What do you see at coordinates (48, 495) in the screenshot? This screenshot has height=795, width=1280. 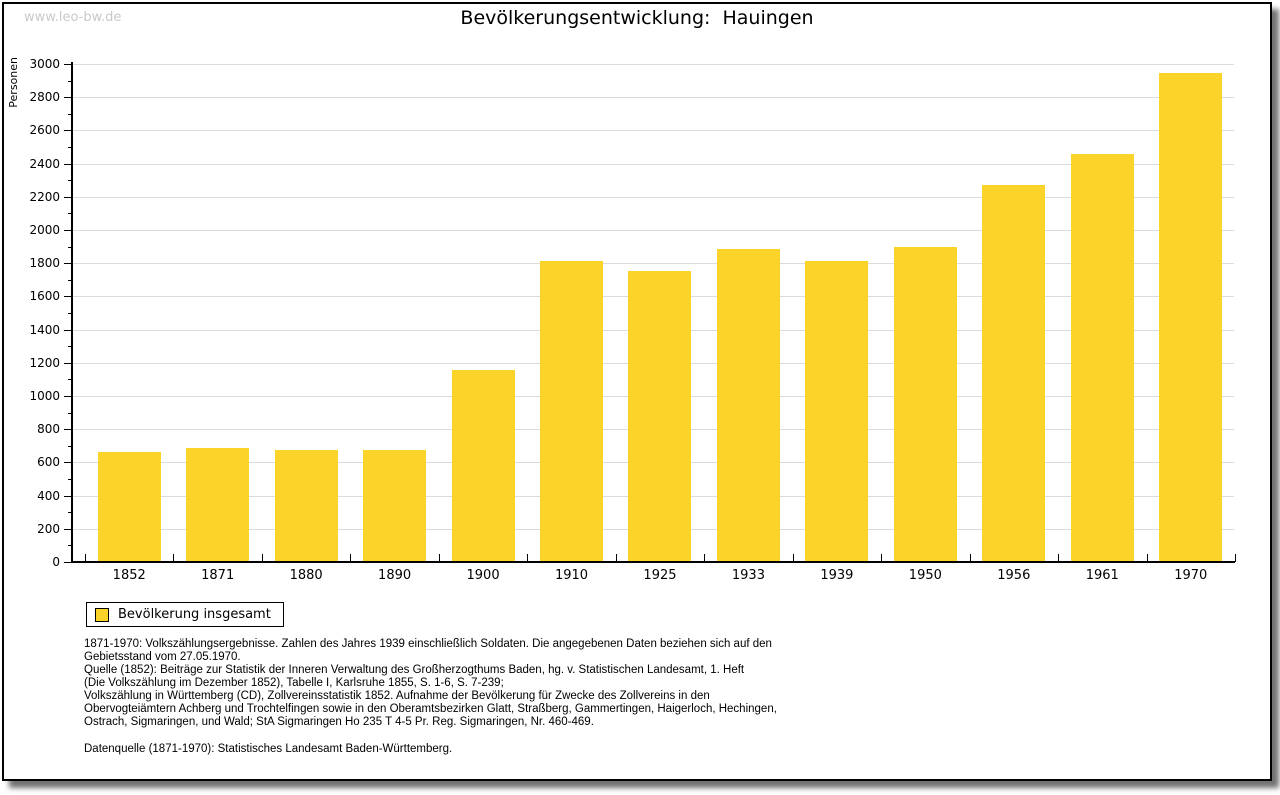 I see `y-tick-label: 400` at bounding box center [48, 495].